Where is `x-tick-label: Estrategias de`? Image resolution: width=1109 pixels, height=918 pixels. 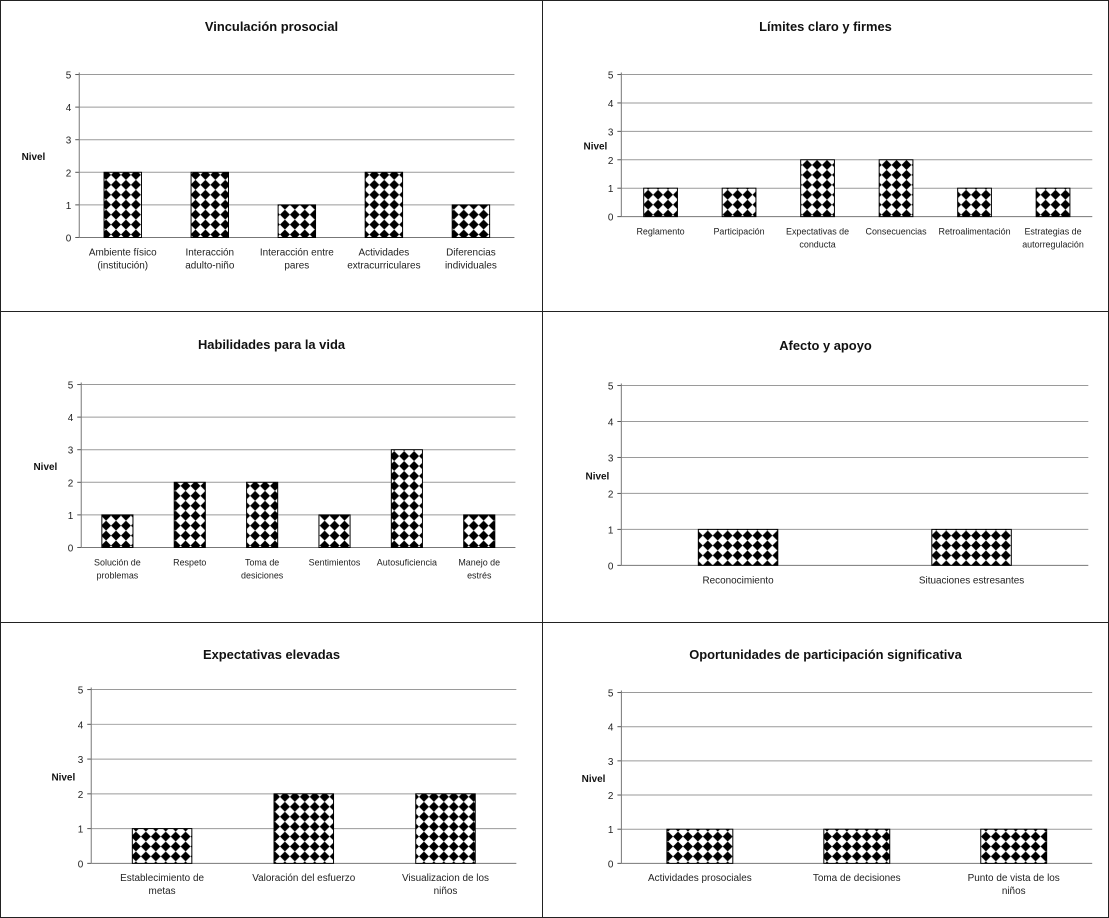
x-tick-label: Estrategias de is located at coordinates (1052, 231).